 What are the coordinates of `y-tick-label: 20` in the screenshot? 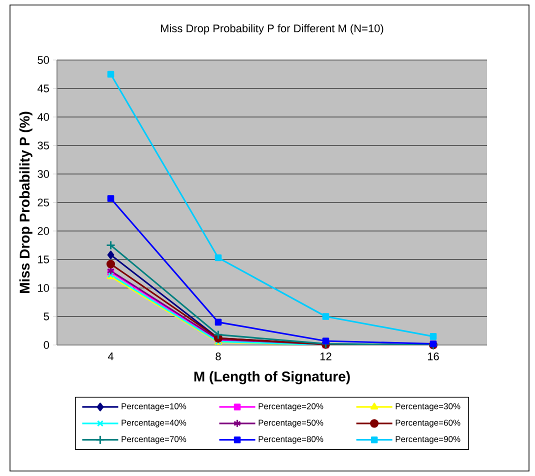 It's located at (44, 231).